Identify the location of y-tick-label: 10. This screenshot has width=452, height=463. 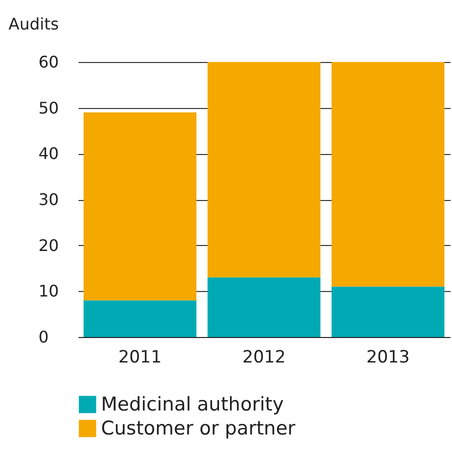
(48, 291).